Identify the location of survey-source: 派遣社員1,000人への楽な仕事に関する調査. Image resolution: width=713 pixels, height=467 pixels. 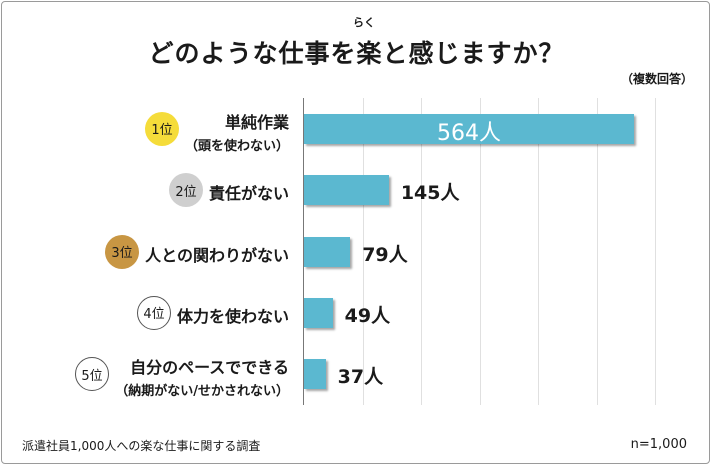
(141, 446).